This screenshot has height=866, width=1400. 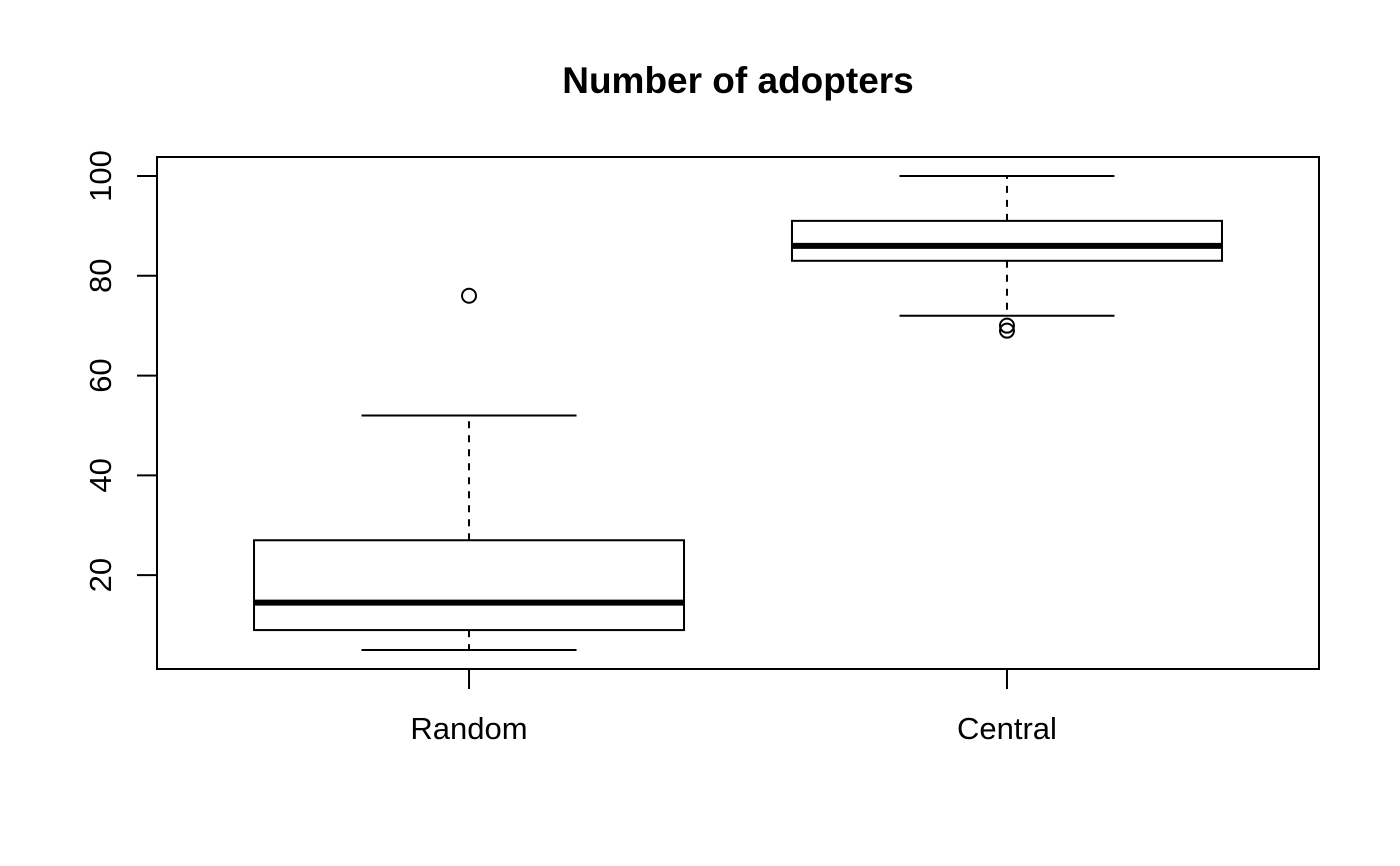 What do you see at coordinates (468, 728) in the screenshot?
I see `x-tick-label: Random` at bounding box center [468, 728].